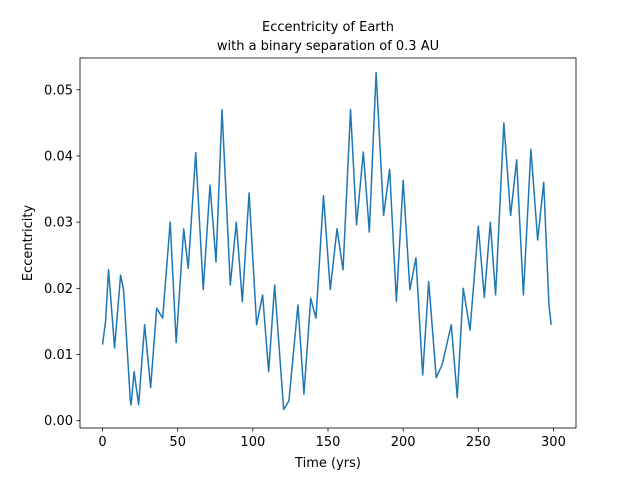  Describe the element at coordinates (58, 421) in the screenshot. I see `y-tick-label: 0.00` at that location.